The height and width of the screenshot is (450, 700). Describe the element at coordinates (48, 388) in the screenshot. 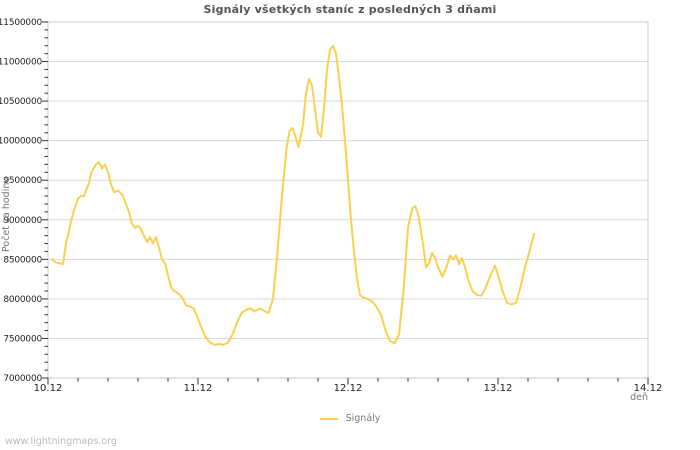

I see `x-tick-label: 10.12` at that location.